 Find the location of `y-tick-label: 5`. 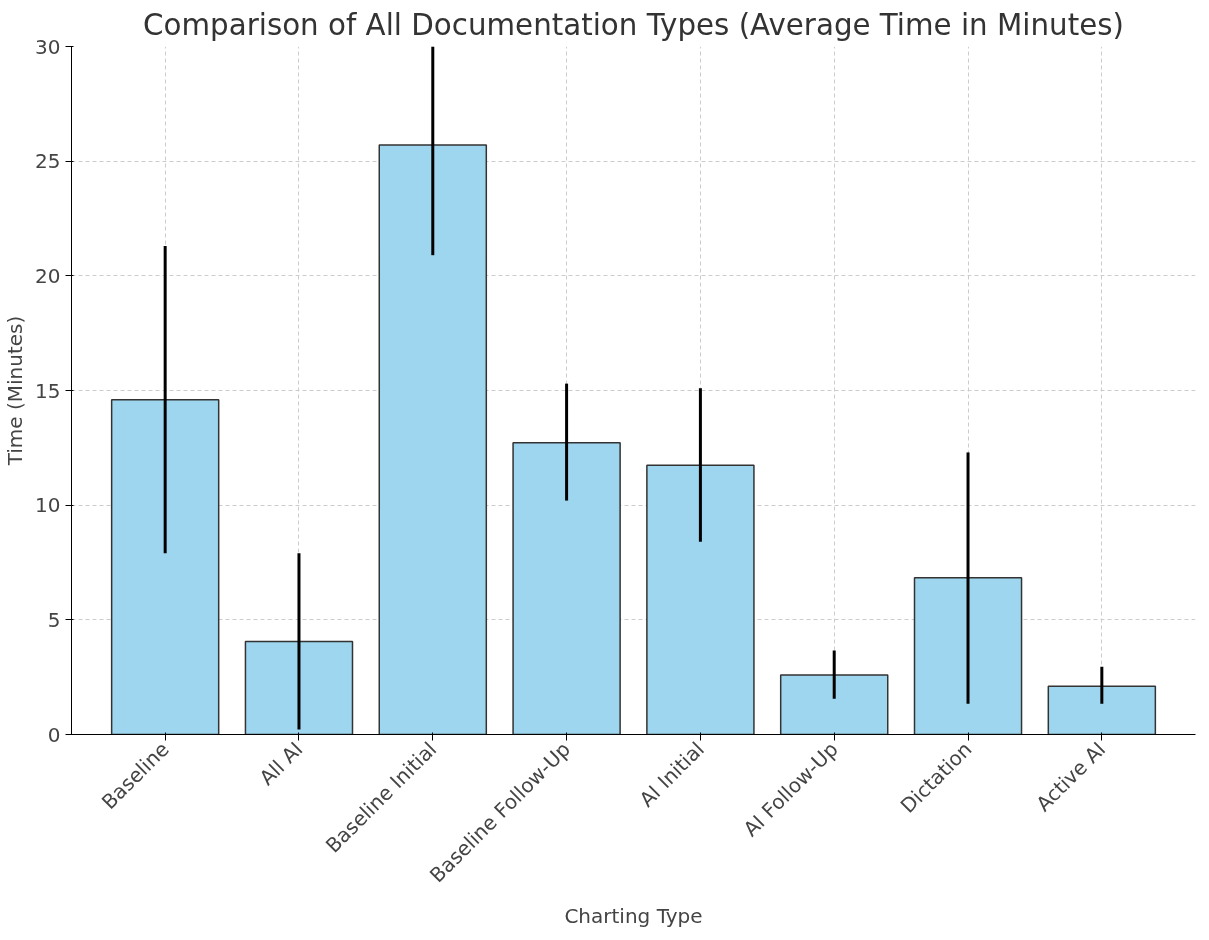

y-tick-label: 5 is located at coordinates (54, 619).